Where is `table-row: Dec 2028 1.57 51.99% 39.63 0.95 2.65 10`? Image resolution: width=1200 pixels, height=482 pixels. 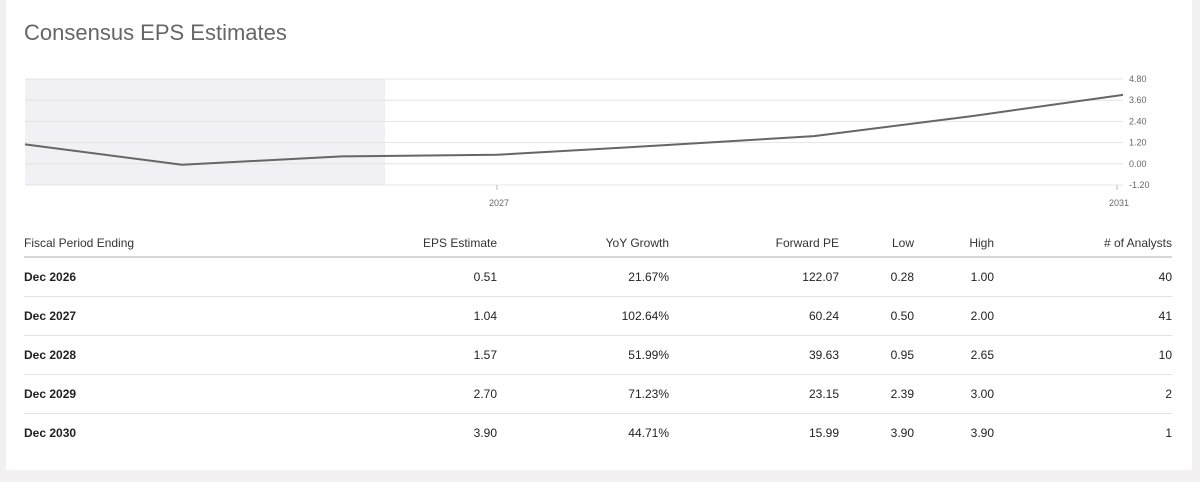
table-row: Dec 2028 1.57 51.99% 39.63 0.95 2.65 10 is located at coordinates (598, 355).